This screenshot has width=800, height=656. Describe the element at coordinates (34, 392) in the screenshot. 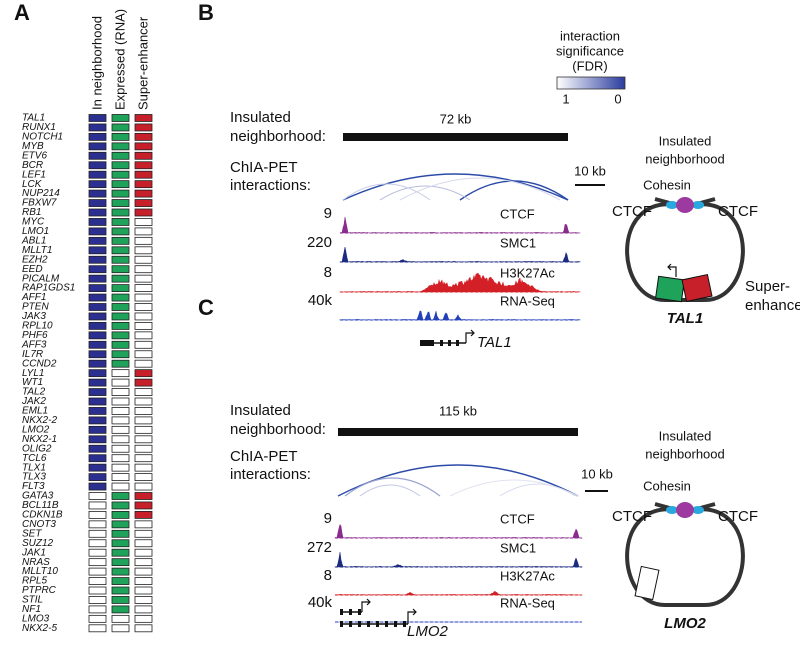

I see `gene-label: TAL2` at that location.